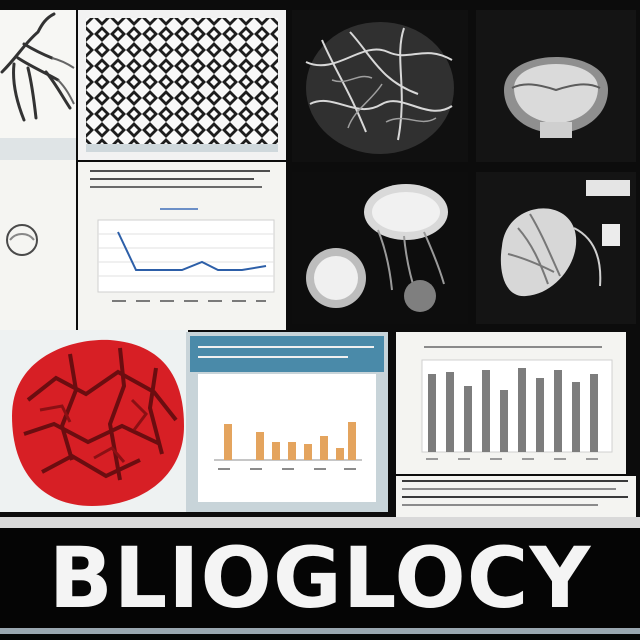  I want to click on cell-mesh-icon, so click(182, 85).